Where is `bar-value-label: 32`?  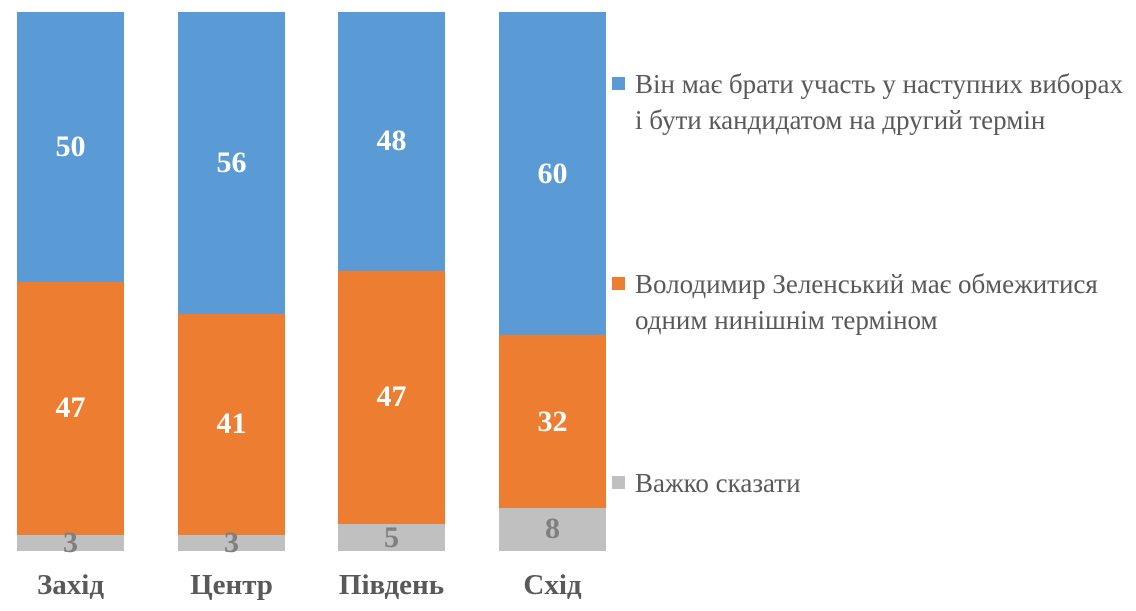 bar-value-label: 32 is located at coordinates (552, 421).